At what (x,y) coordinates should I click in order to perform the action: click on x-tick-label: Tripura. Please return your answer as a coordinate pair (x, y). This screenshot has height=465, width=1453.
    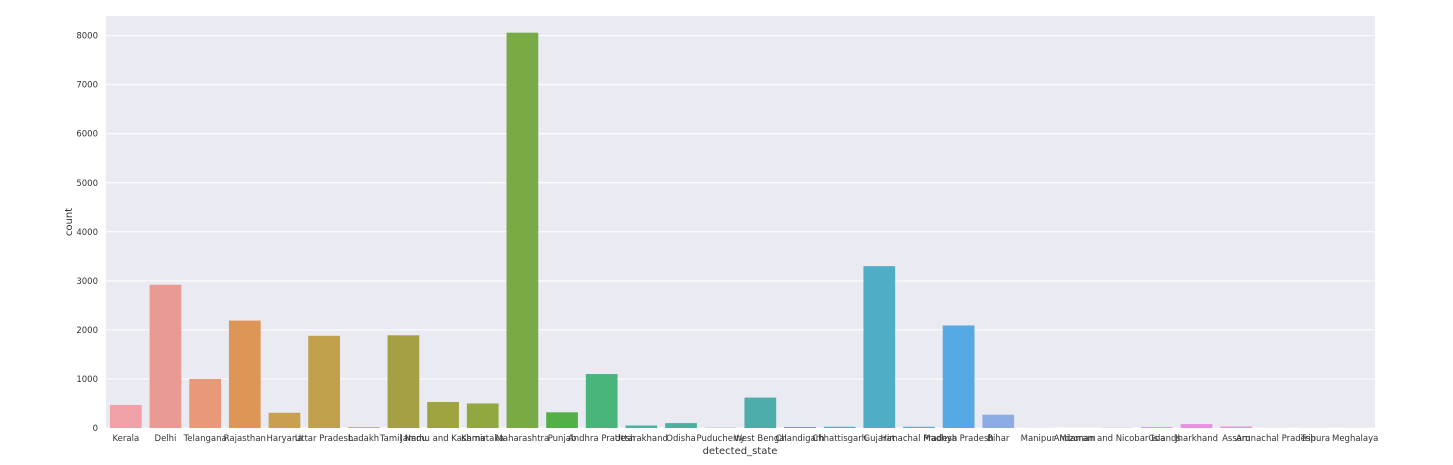
    Looking at the image, I should click on (1315, 439).